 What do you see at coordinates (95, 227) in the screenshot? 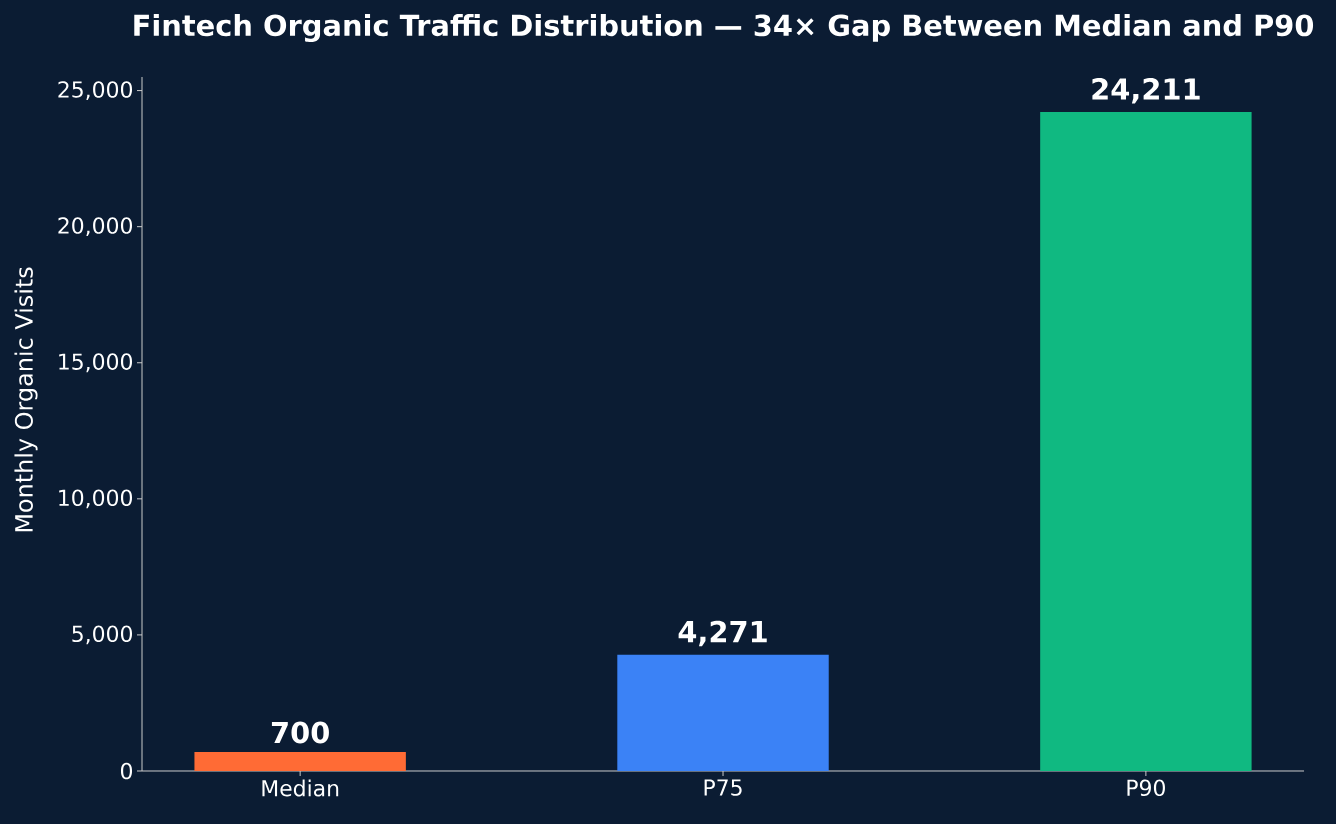
I see `y-tick-label: 20,000` at bounding box center [95, 227].